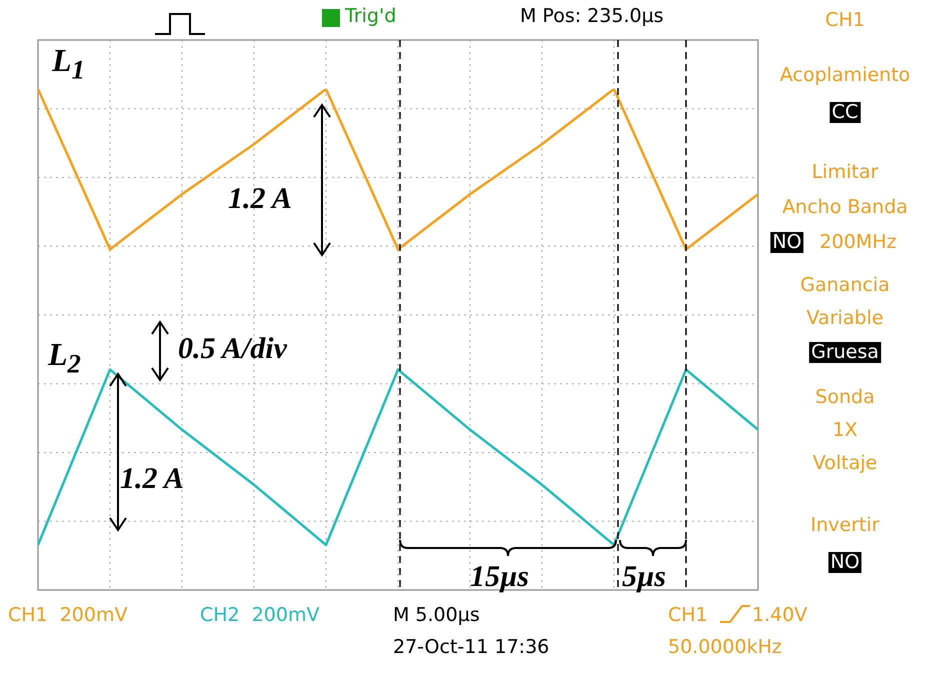 Image resolution: width=930 pixels, height=674 pixels. I want to click on text: M 5.00µs, so click(436, 615).